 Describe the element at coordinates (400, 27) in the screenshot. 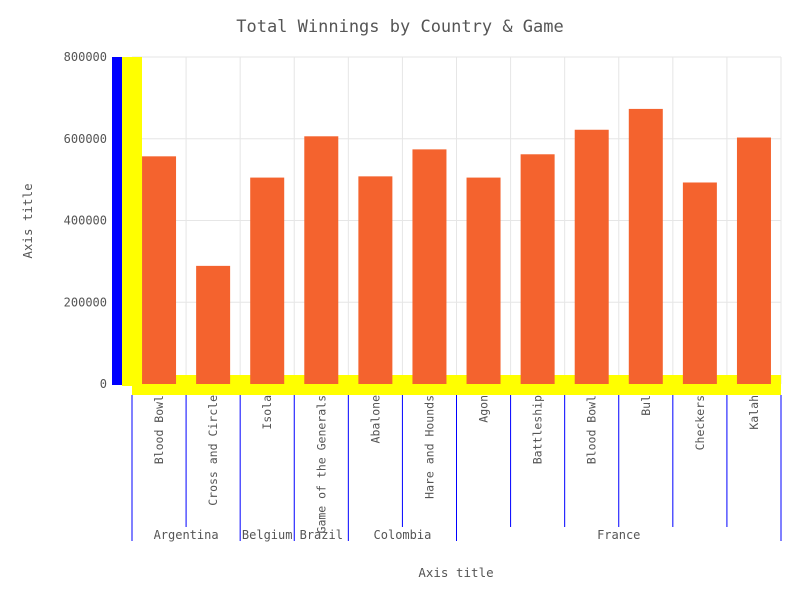

I see `chart-title: Total Winnings by Country & Game` at that location.